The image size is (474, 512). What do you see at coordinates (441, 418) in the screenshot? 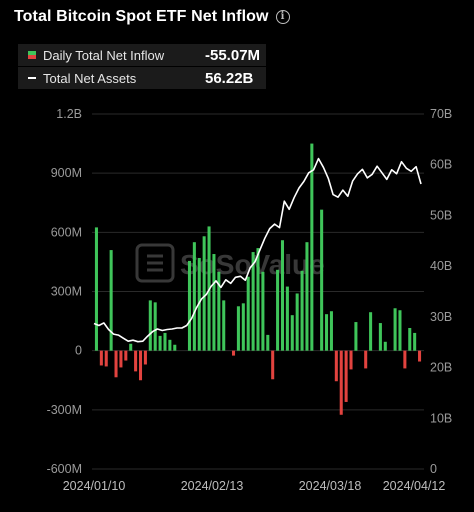
I see `y-right-tick-label: 10B` at bounding box center [441, 418].